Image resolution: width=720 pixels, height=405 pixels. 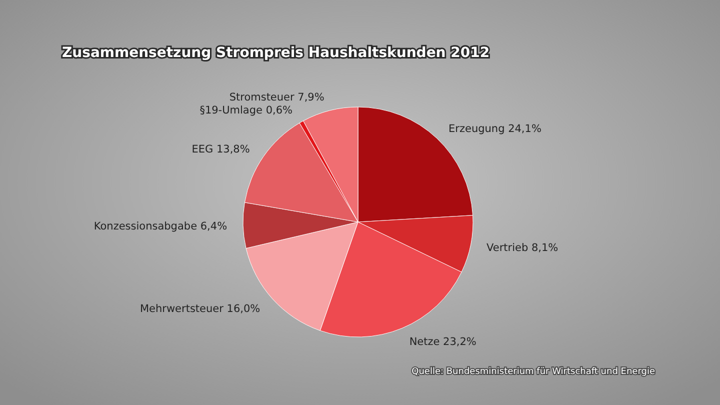 What do you see at coordinates (276, 53) in the screenshot?
I see `chart-title: Zusammensetzung Strompreis Haushaltskunden 2012` at bounding box center [276, 53].